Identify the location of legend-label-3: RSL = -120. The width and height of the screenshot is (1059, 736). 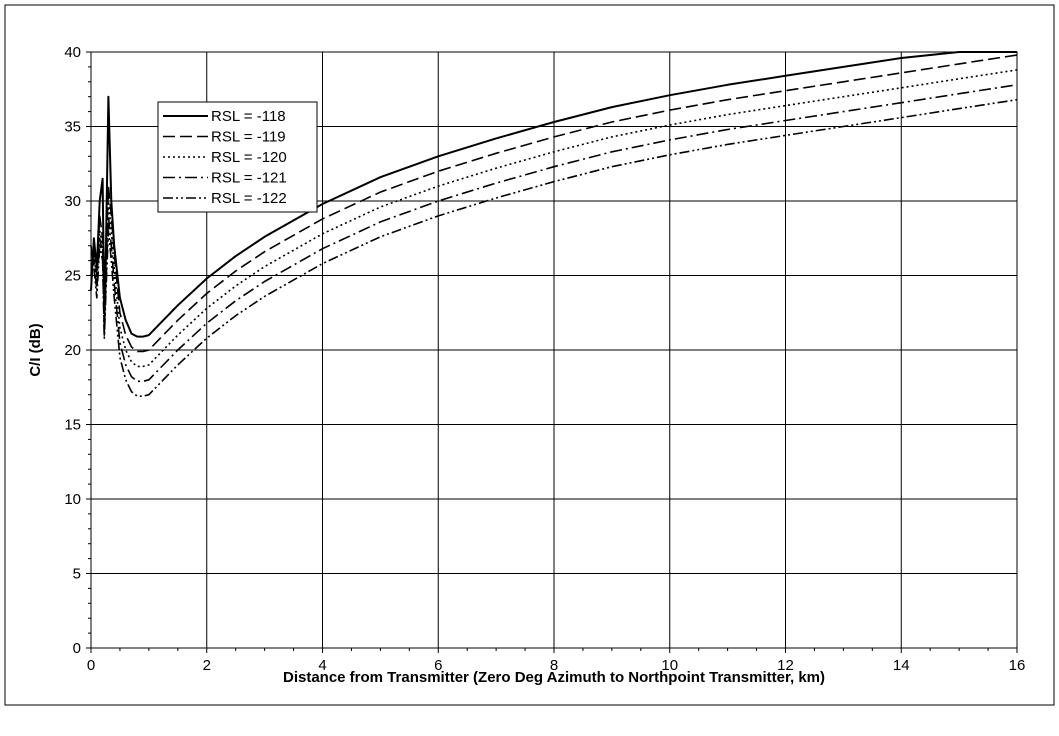
(249, 157).